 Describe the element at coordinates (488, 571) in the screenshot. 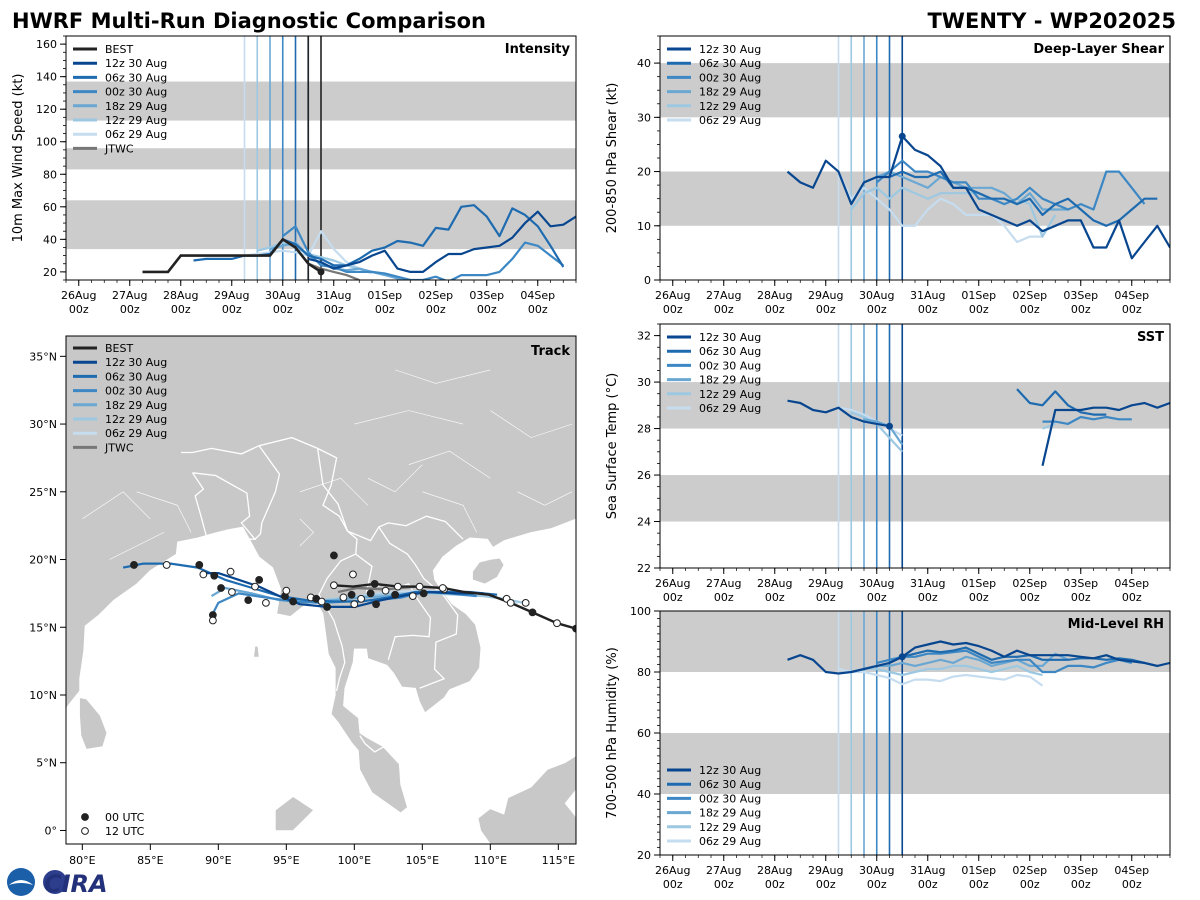

I see `hainan-island` at that location.